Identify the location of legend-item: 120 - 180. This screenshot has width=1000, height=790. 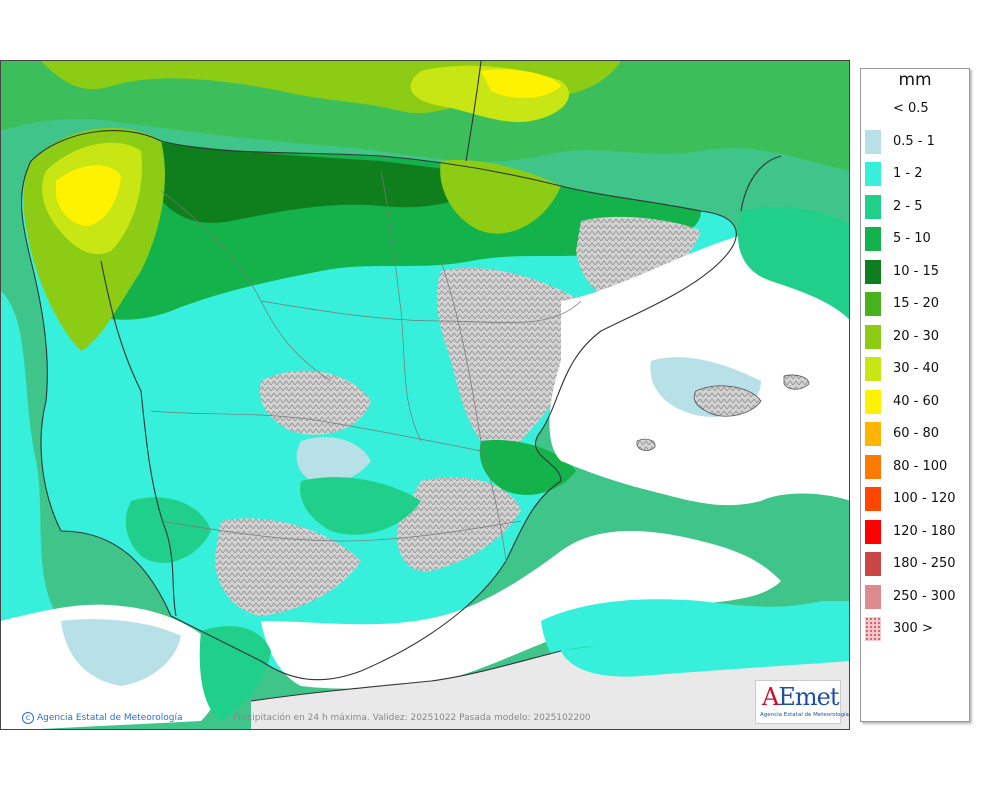
(915, 532).